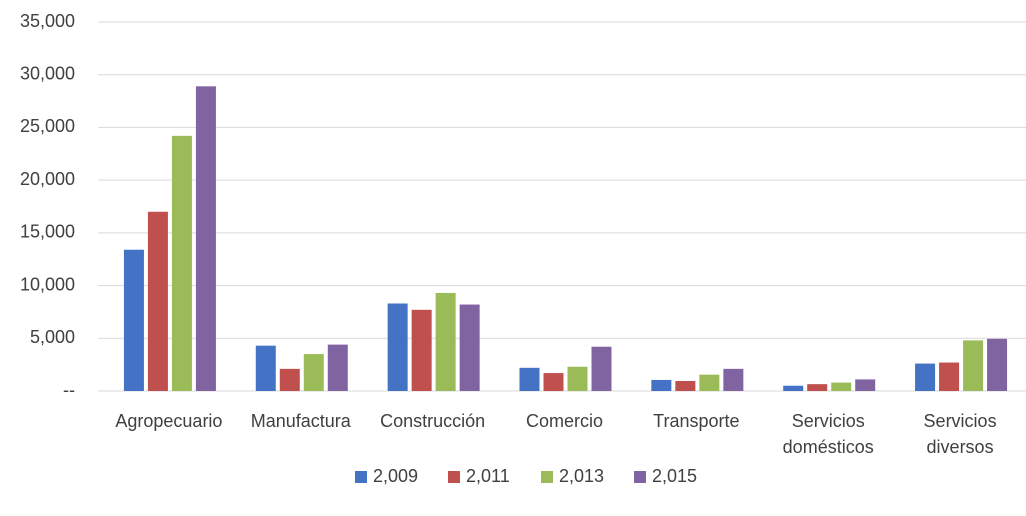  I want to click on x-tick-label: Servicios domésticos, so click(828, 434).